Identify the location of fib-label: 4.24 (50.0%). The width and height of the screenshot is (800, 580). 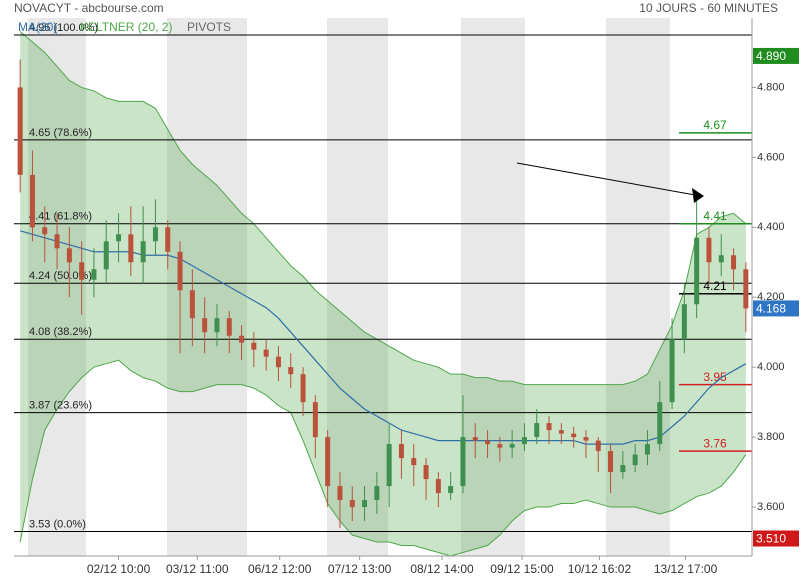
(60, 276).